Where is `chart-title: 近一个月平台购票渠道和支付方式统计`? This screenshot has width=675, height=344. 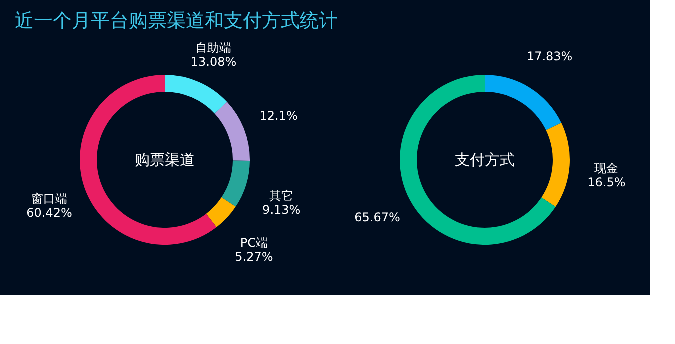
chart-title: 近一个月平台购票渠道和支付方式统计 is located at coordinates (176, 21).